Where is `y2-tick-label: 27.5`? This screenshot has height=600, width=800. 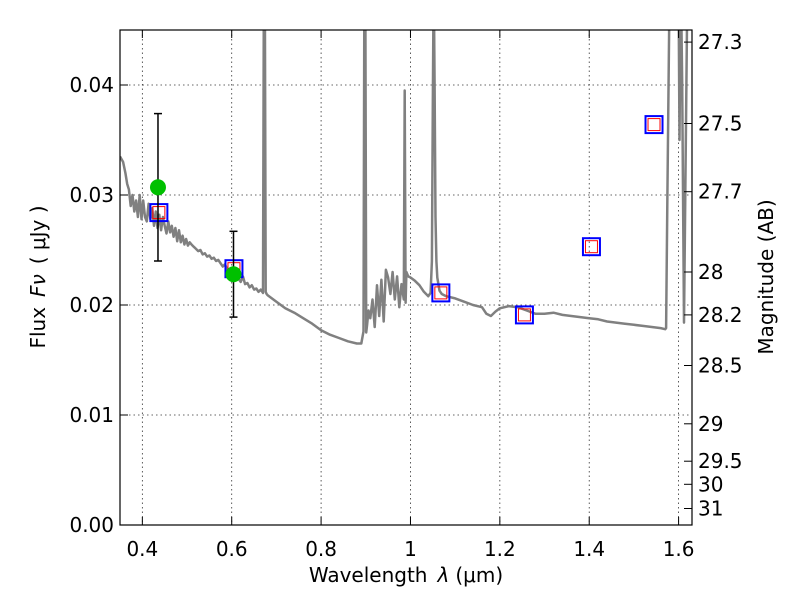
y2-tick-label: 27.5 is located at coordinates (720, 124).